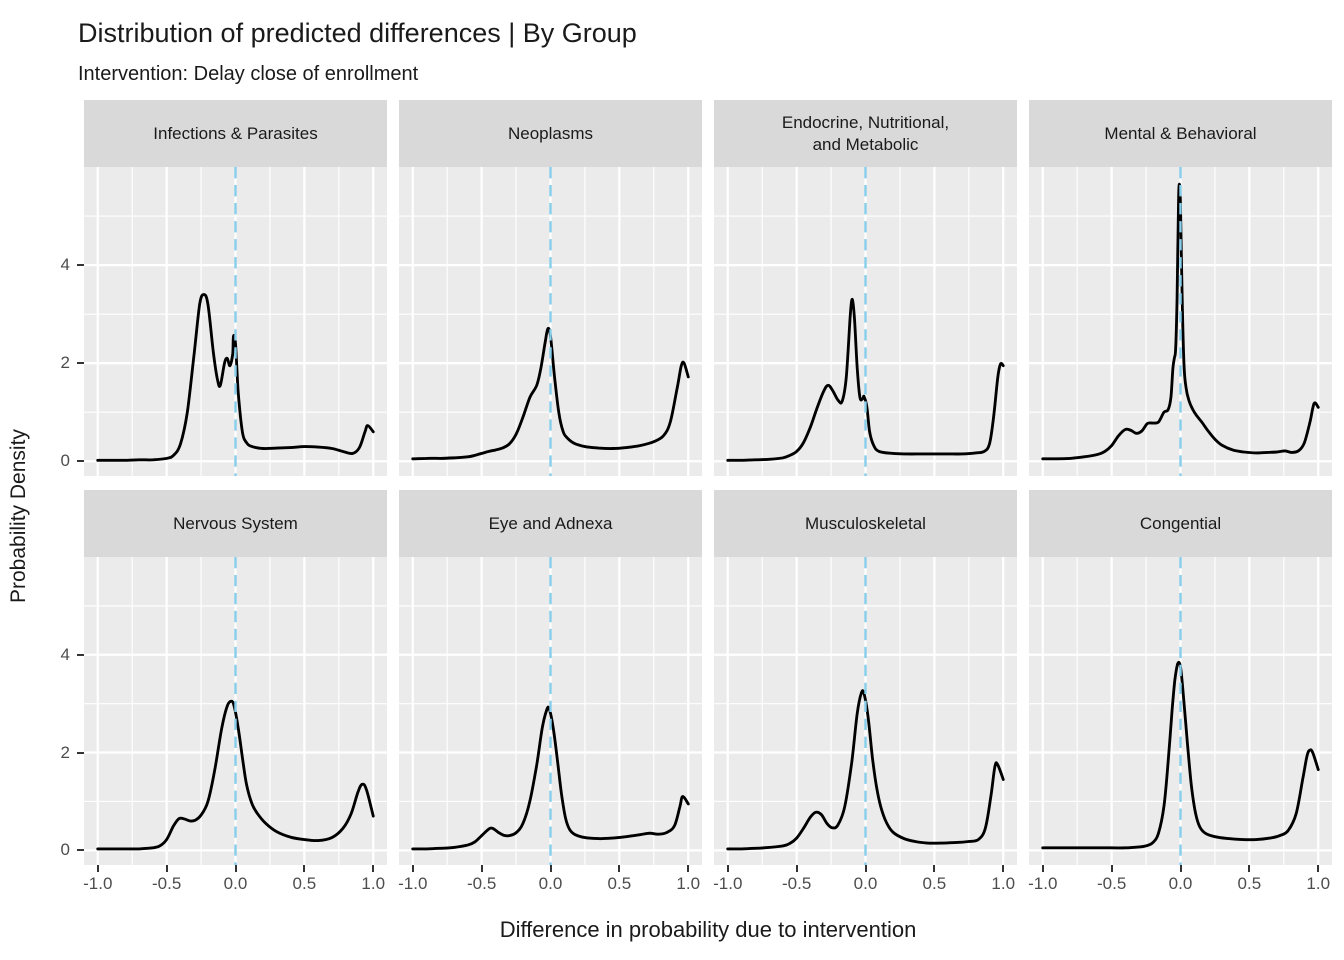  I want to click on facet-strip: Infections & Parasites, so click(235, 133).